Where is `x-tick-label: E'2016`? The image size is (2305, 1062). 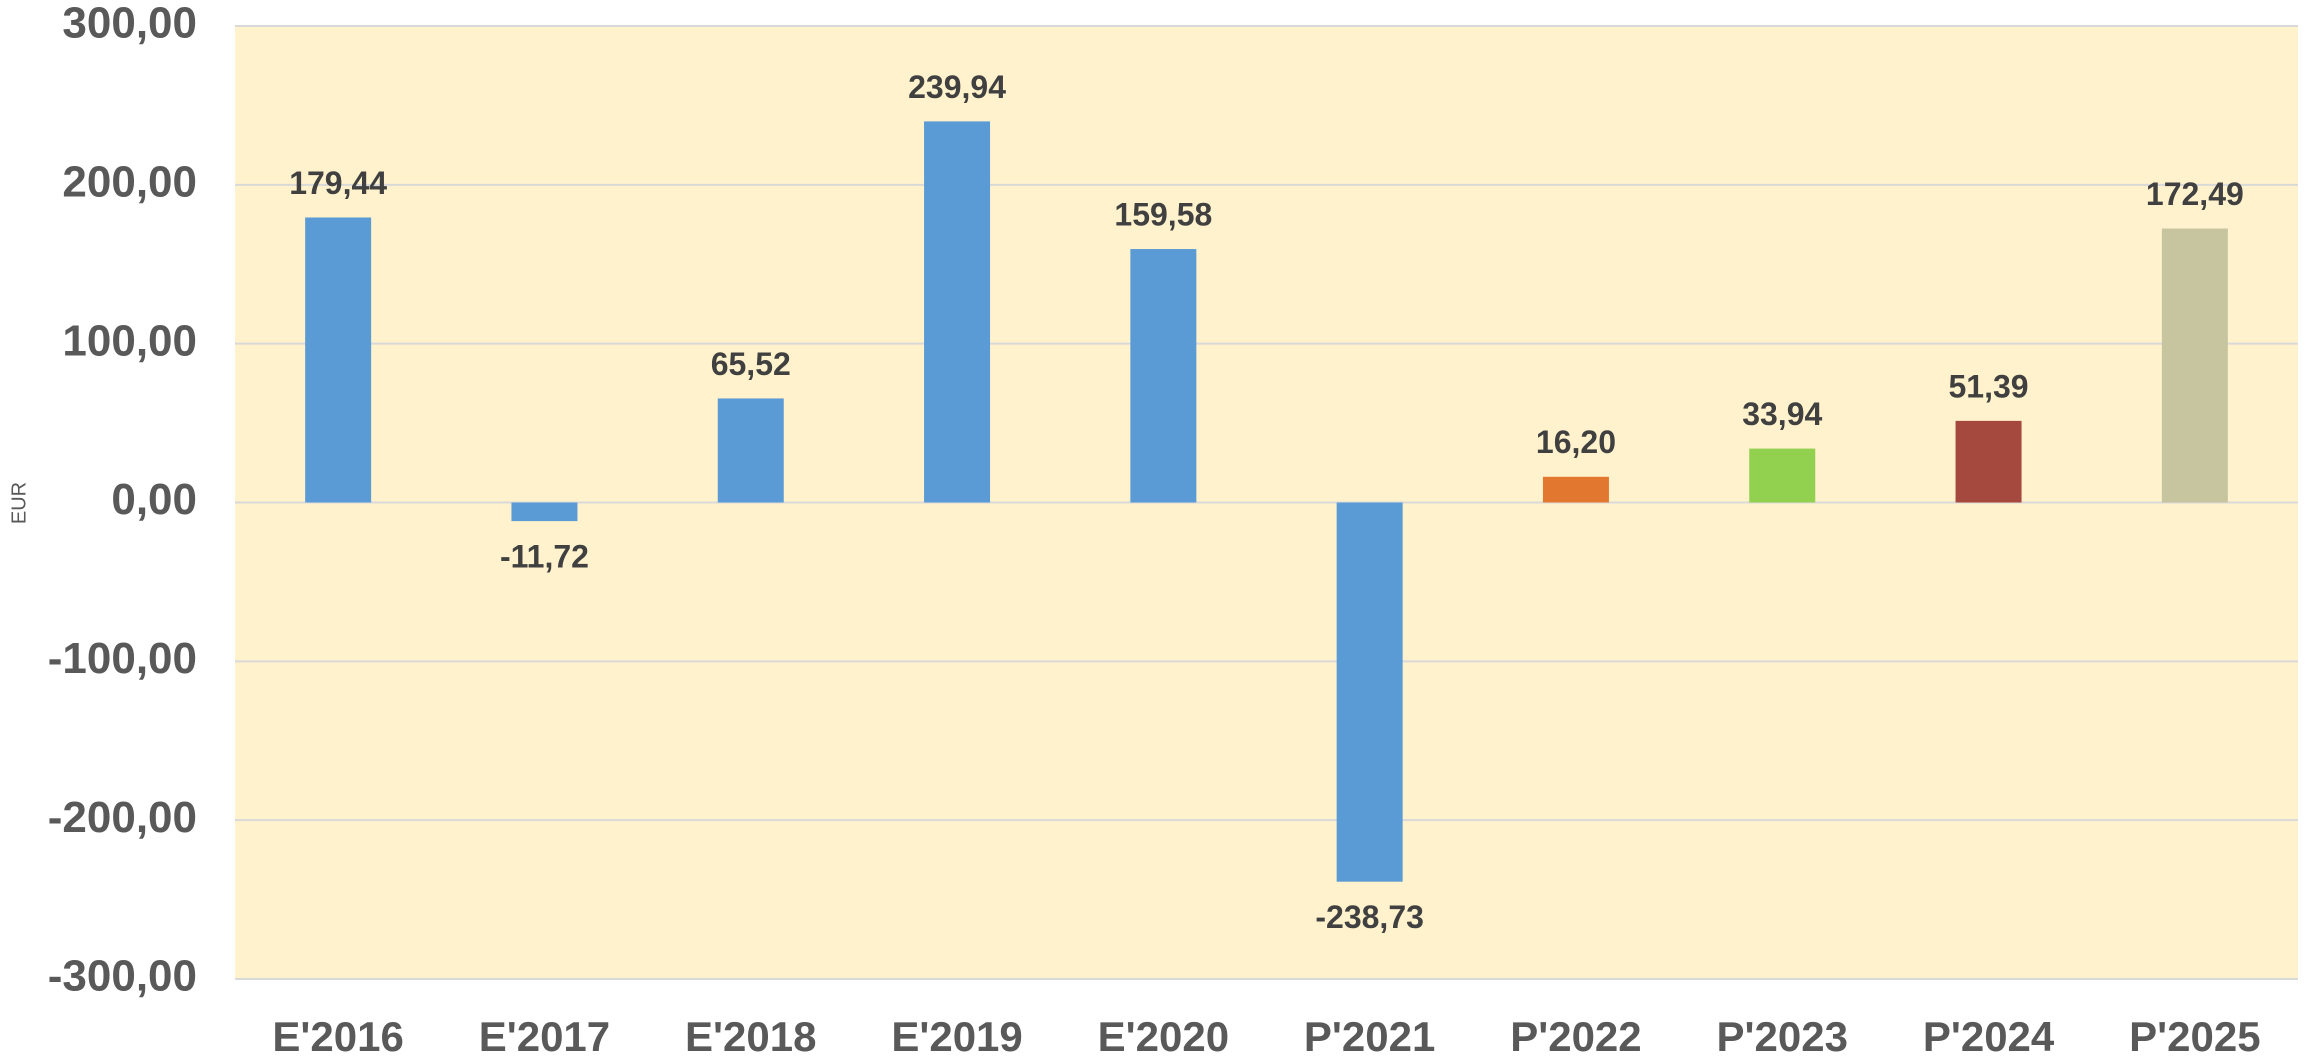 x-tick-label: E'2016 is located at coordinates (337, 1036).